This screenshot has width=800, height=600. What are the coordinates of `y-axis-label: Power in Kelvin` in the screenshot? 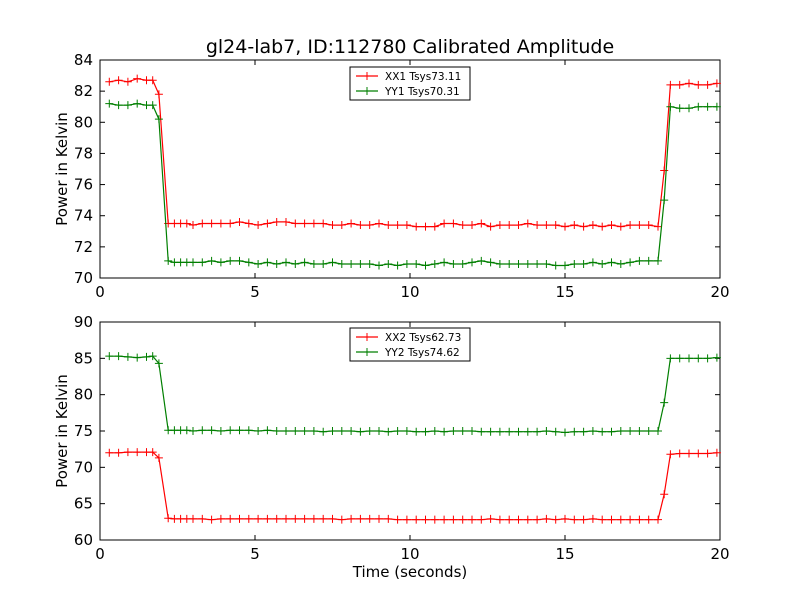 It's located at (62, 431).